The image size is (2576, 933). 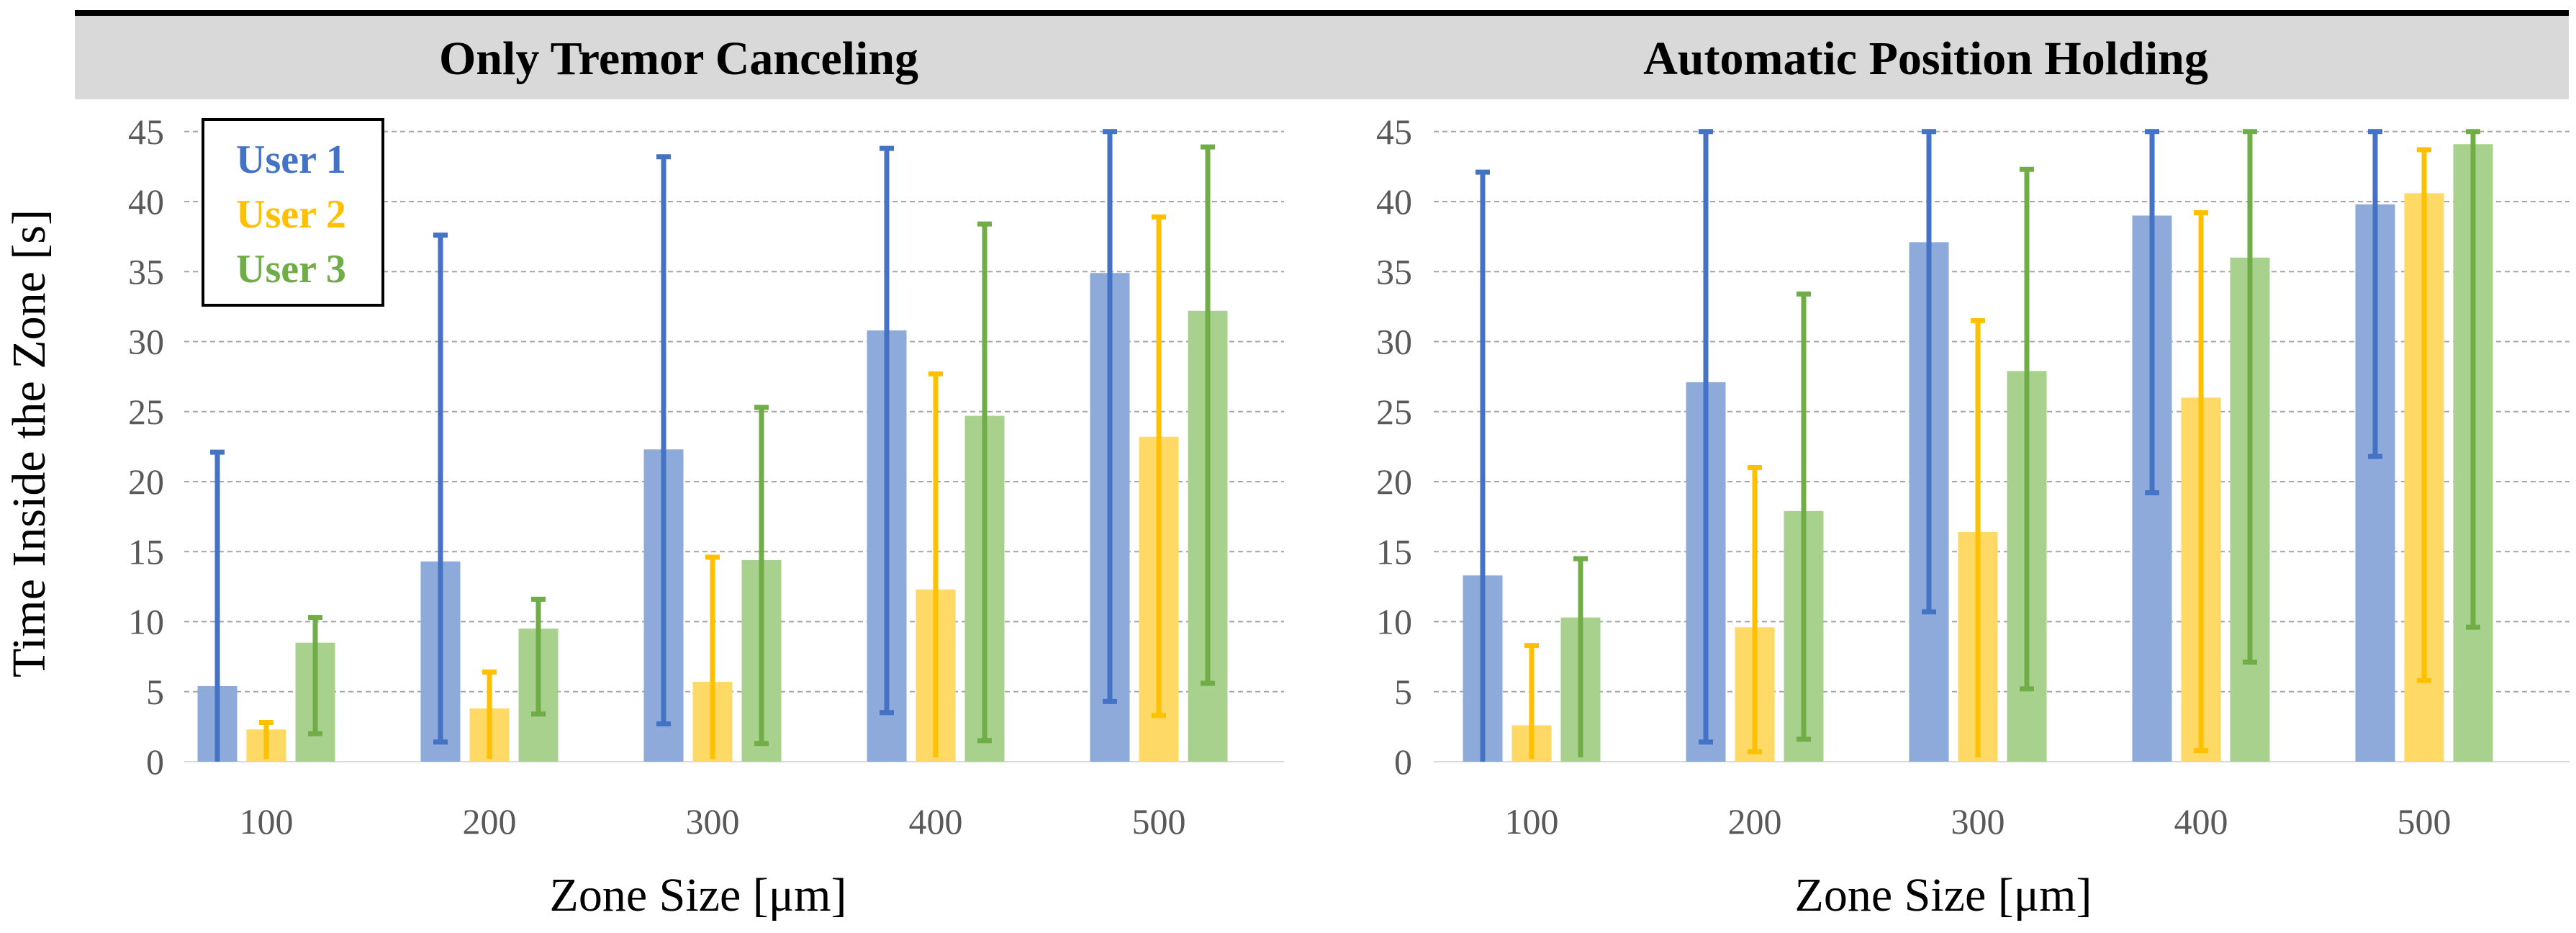 What do you see at coordinates (291, 160) in the screenshot?
I see `legend-user-1: User 1` at bounding box center [291, 160].